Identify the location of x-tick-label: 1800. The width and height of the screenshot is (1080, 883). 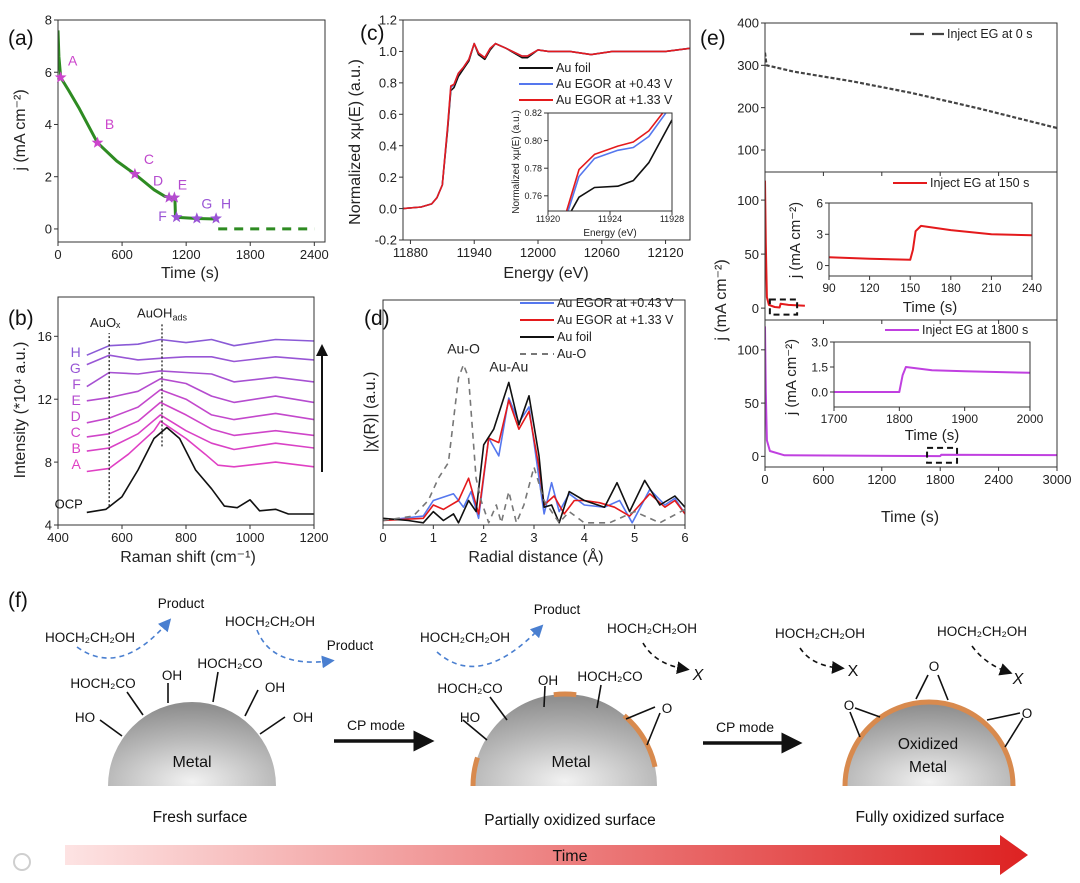
(250, 254).